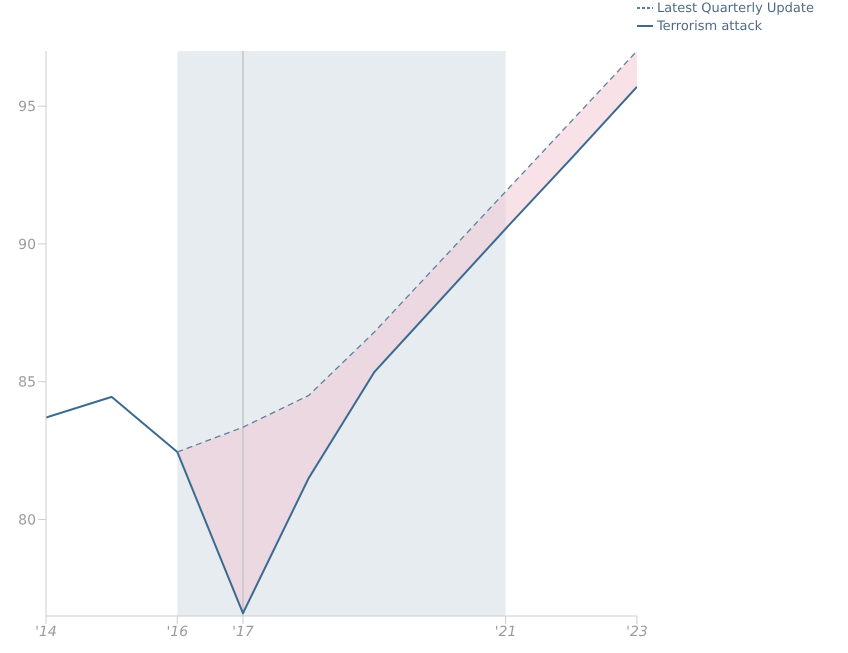  What do you see at coordinates (46, 632) in the screenshot?
I see `x-tick-label: '14` at bounding box center [46, 632].